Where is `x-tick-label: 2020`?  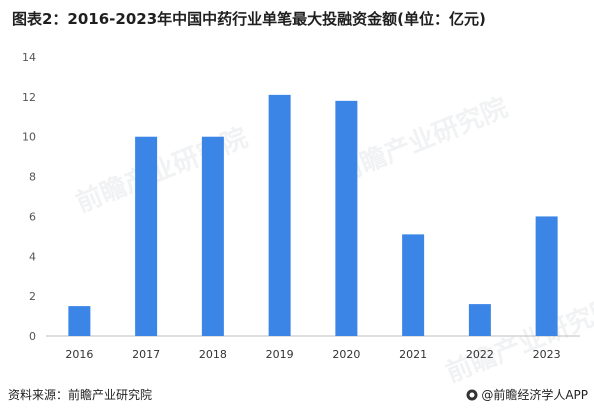 x-tick-label: 2020 is located at coordinates (346, 354).